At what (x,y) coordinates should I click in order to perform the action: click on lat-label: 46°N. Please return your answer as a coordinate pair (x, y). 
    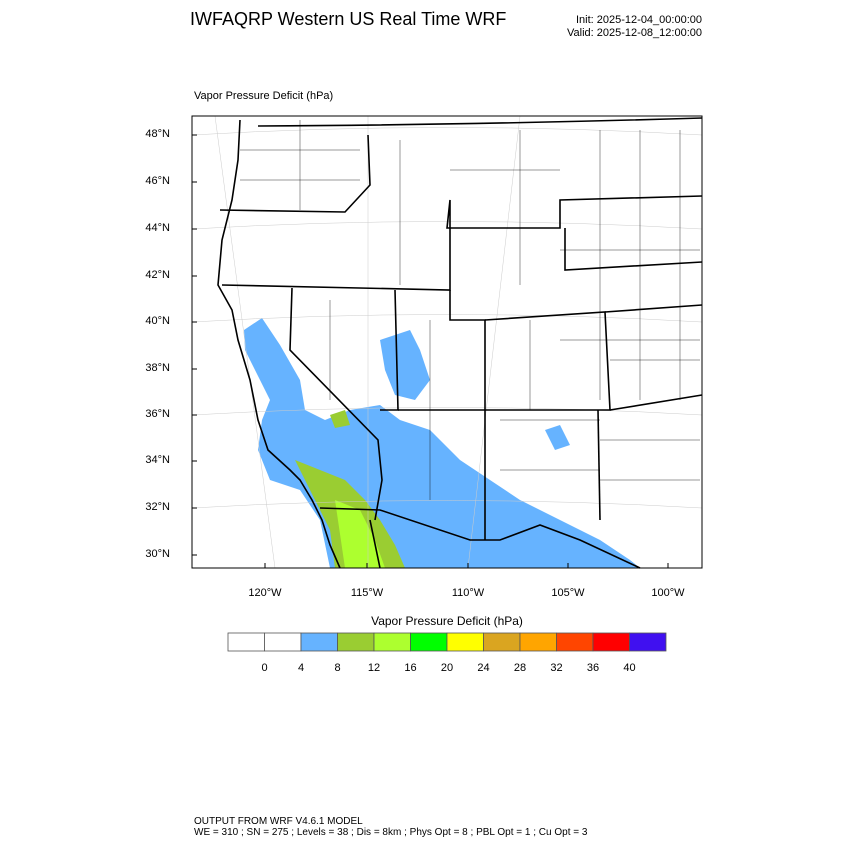
    Looking at the image, I should click on (157, 181).